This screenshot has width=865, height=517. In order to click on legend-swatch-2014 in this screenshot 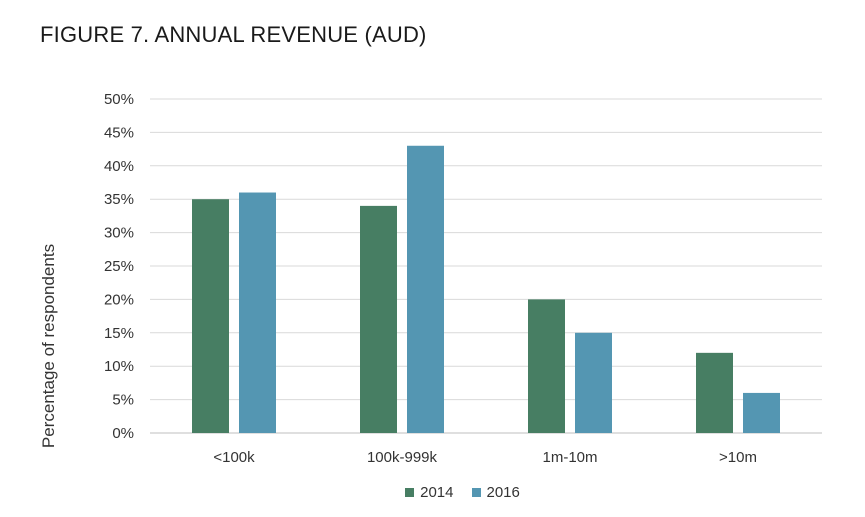, I will do `click(410, 492)`.